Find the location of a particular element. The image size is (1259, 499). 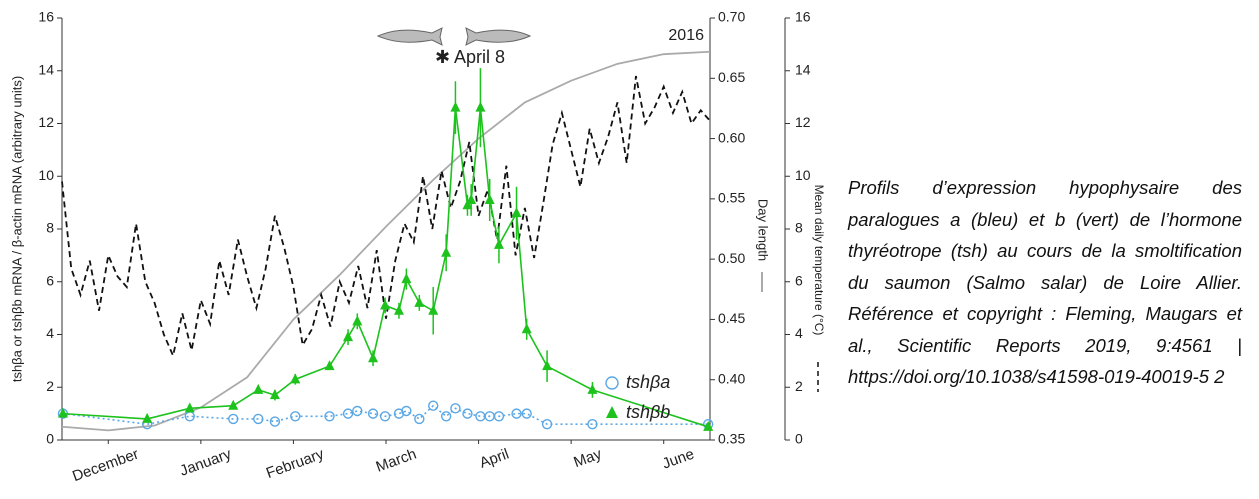

y2-tick-label: 0.65 is located at coordinates (731, 77).